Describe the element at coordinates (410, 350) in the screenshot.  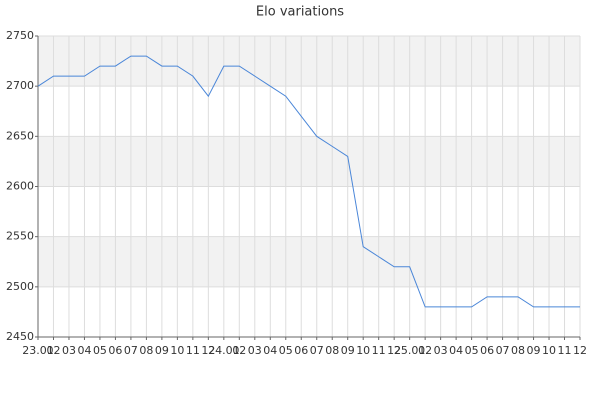
I see `x-tick-label: 25.01` at that location.